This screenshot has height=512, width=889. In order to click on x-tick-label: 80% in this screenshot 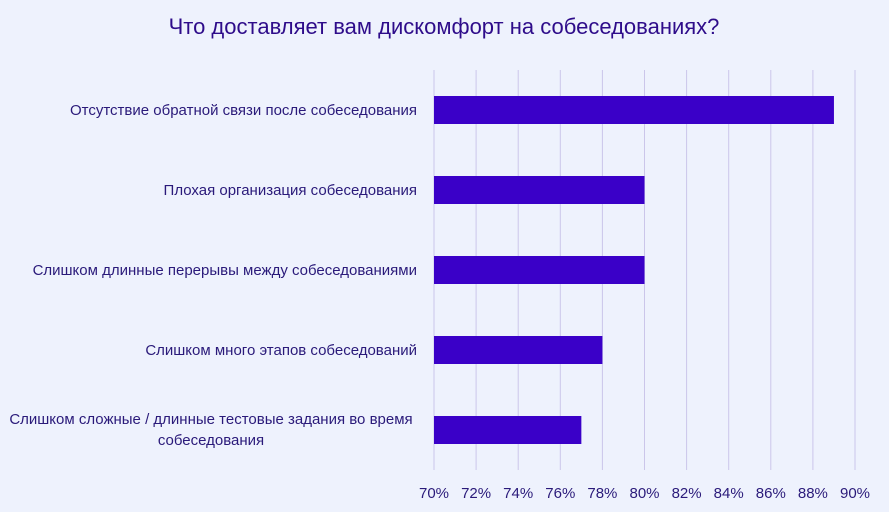, I will do `click(644, 493)`.